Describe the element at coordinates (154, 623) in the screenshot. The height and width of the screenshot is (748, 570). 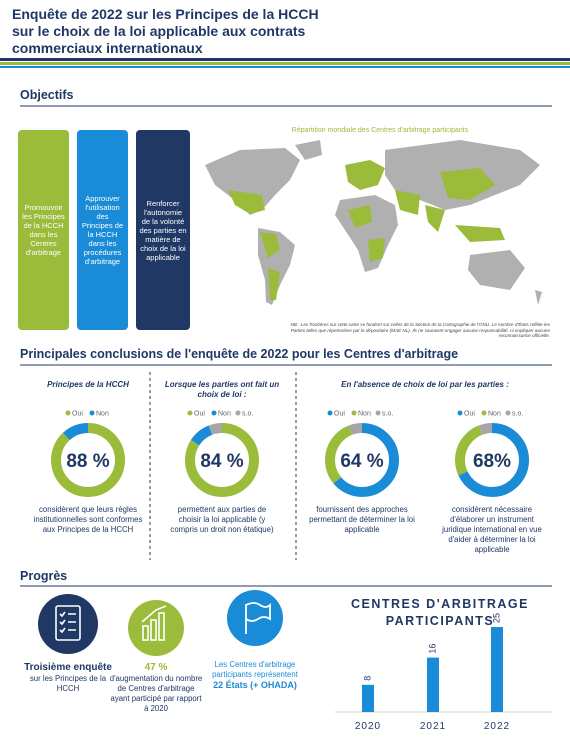
I see `icon-bar-growth` at that location.